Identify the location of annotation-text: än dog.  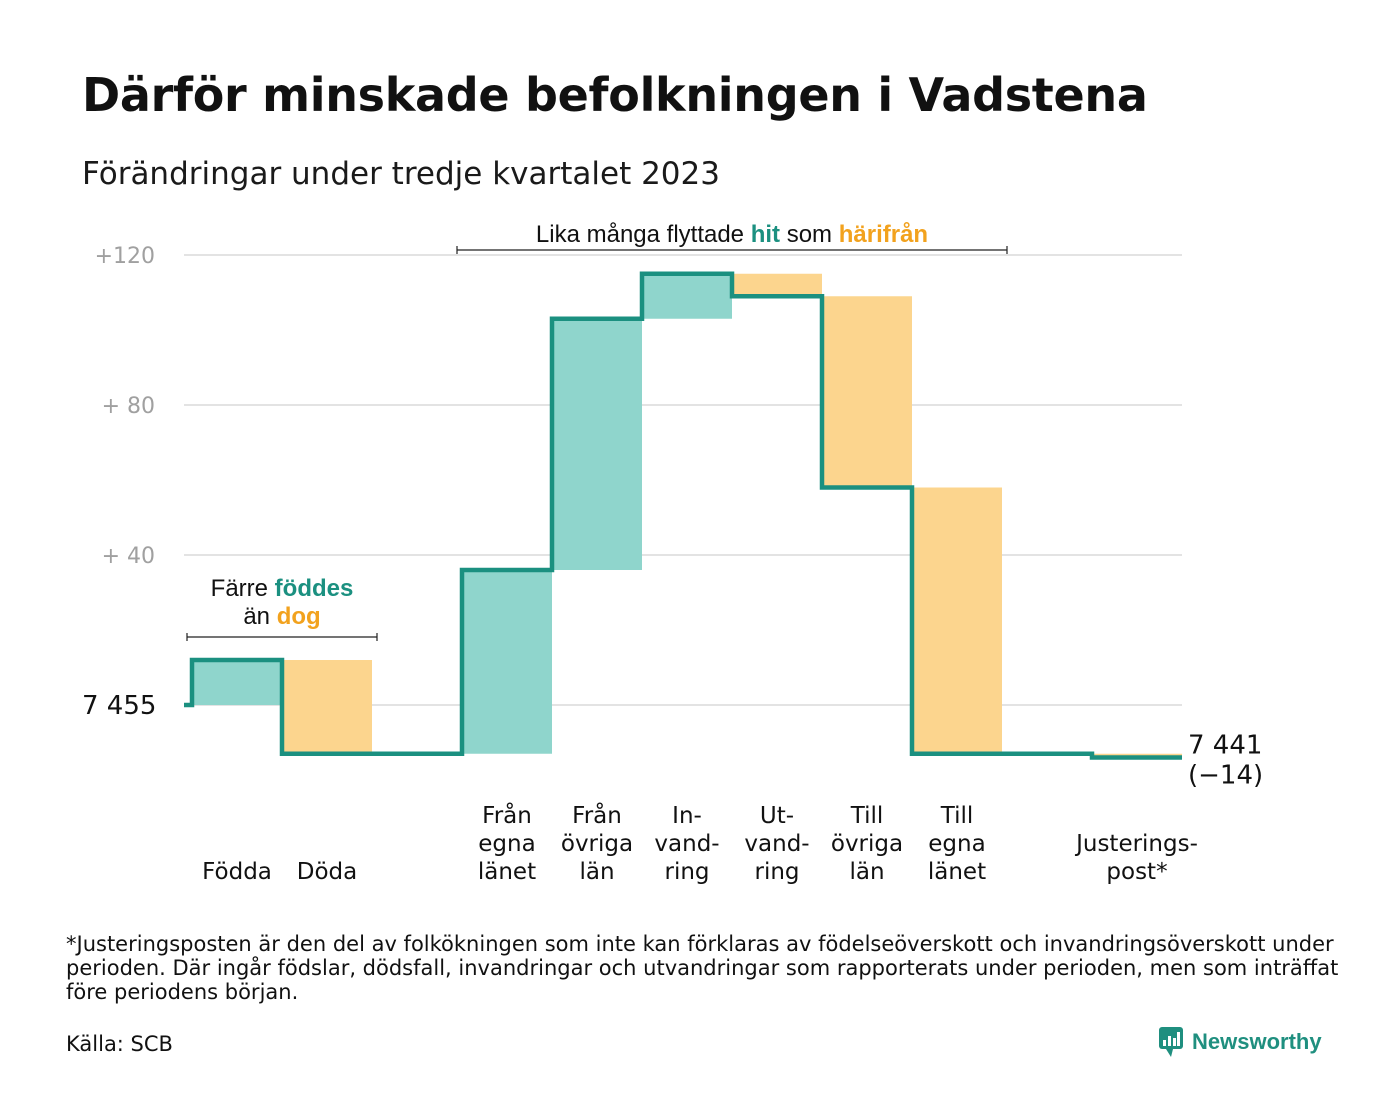
(281, 616).